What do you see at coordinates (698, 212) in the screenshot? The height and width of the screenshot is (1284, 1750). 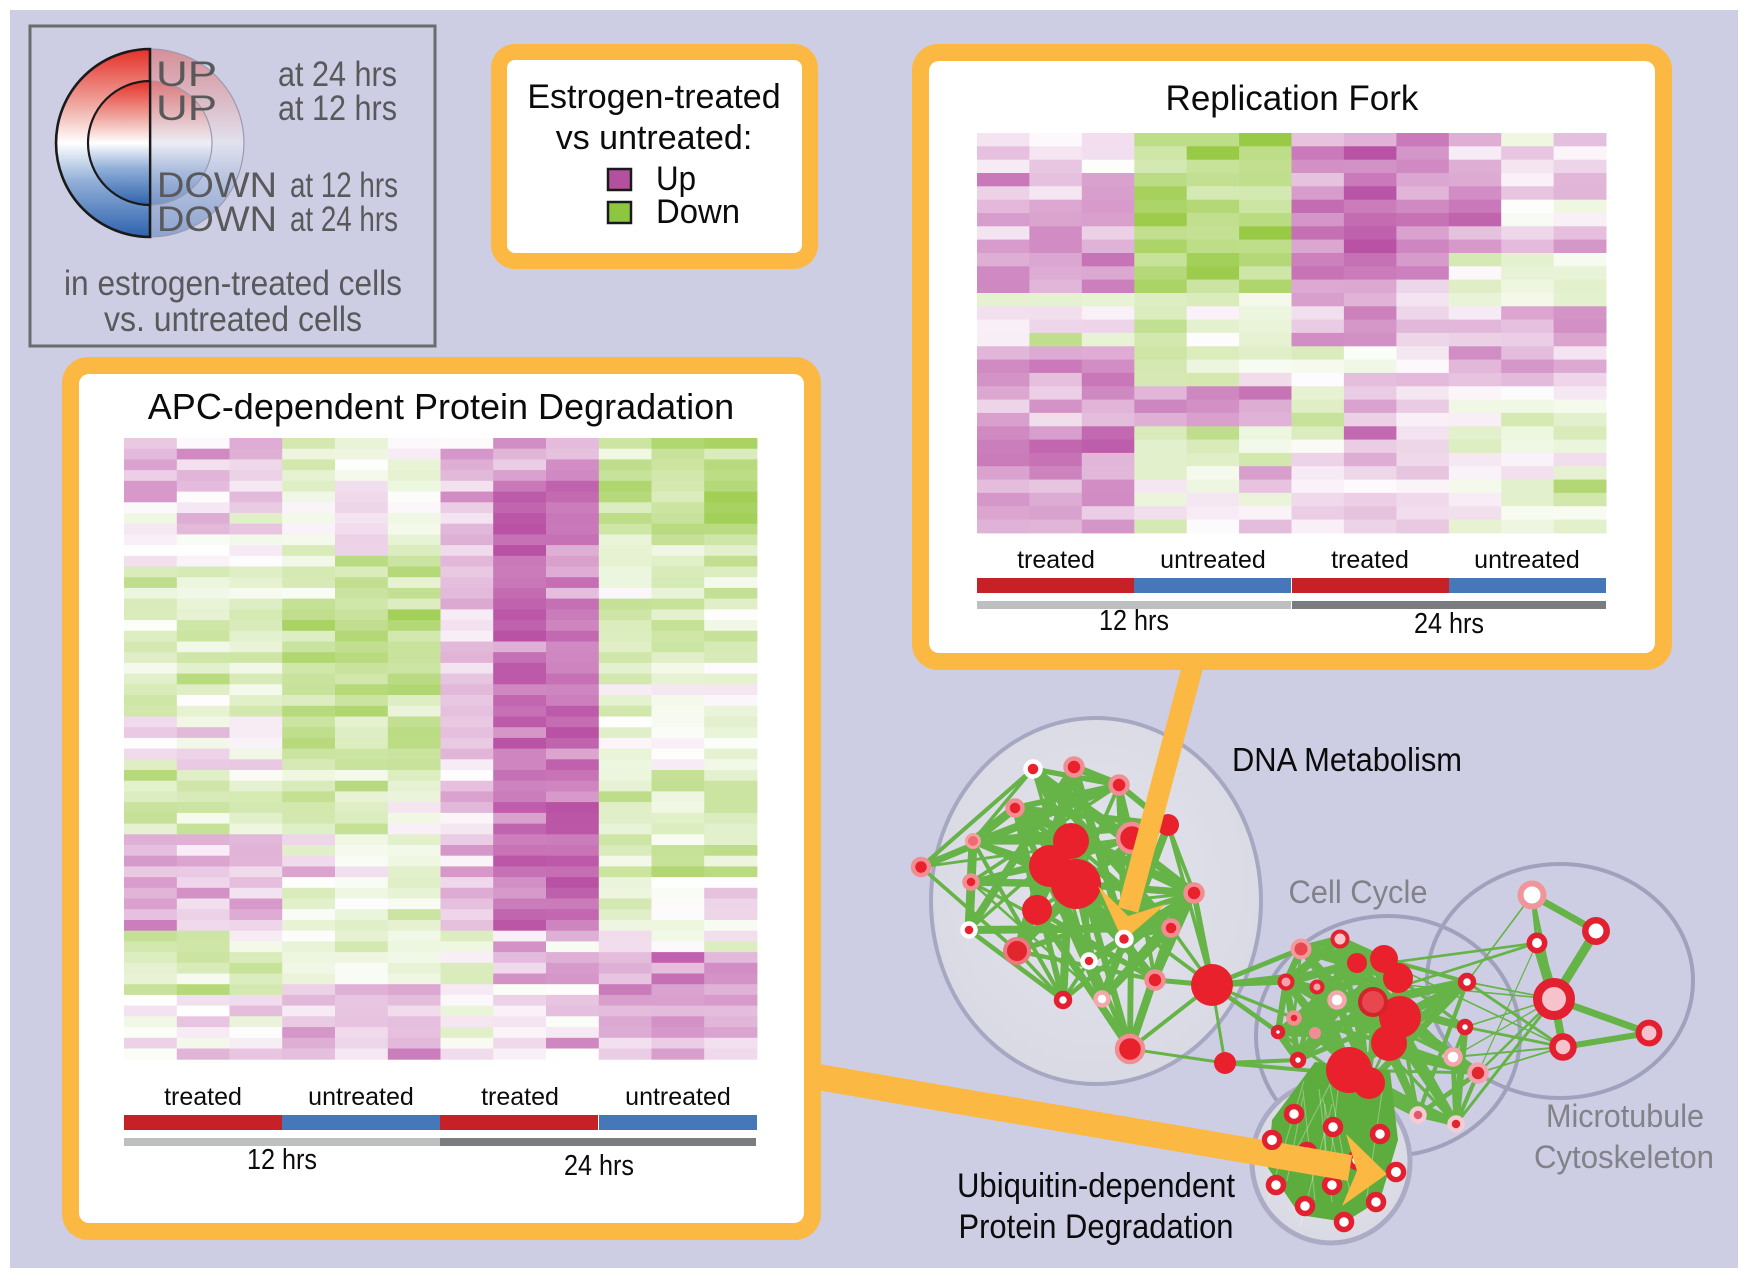 I see `svg-text: Down` at bounding box center [698, 212].